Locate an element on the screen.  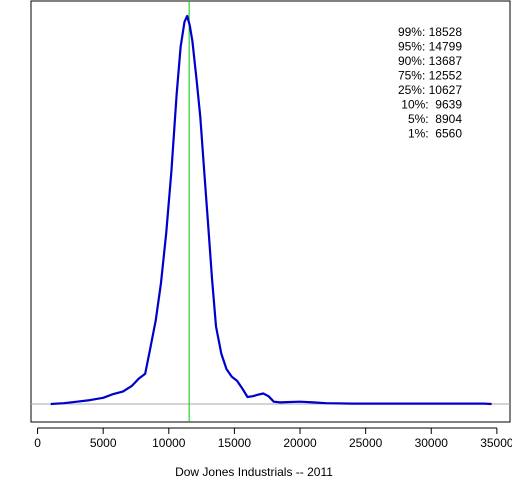
percentile-annotation: 90%: 13687 is located at coordinates (430, 61).